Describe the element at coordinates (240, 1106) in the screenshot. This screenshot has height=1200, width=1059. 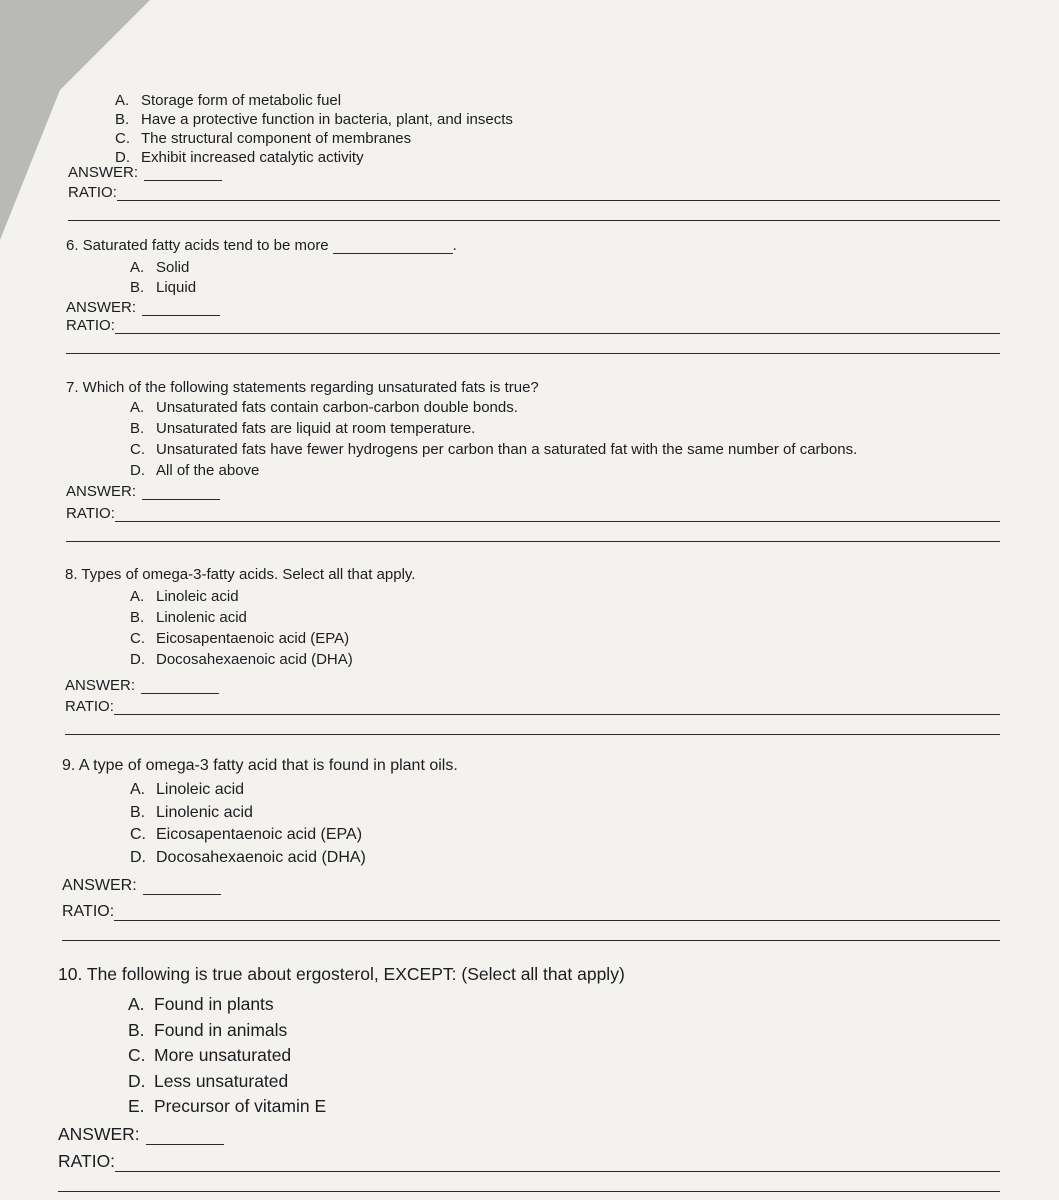
I see `option-text: Precursor of vitamin E` at that location.